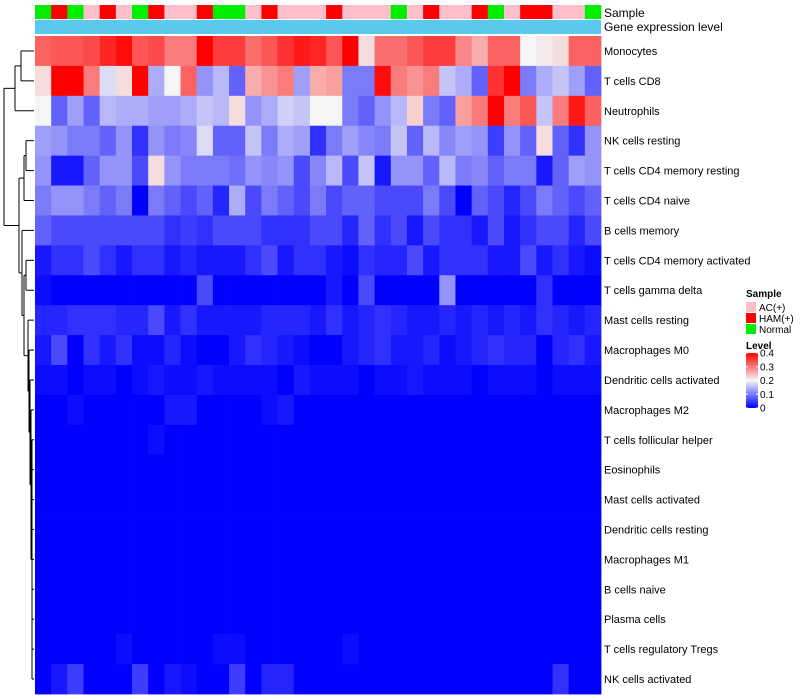  What do you see at coordinates (646, 411) in the screenshot?
I see `row-label: Macrophages M2` at bounding box center [646, 411].